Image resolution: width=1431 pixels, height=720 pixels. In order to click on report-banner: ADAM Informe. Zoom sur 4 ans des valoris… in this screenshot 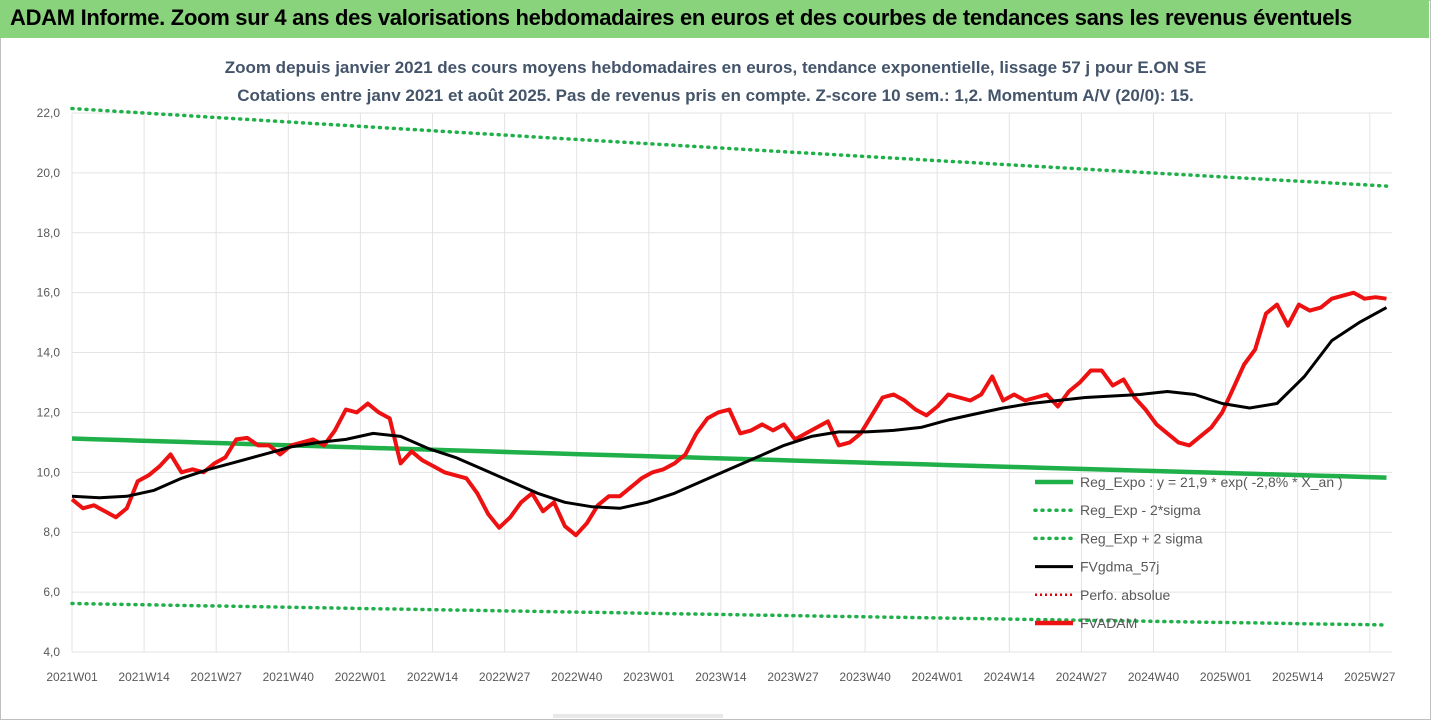, I will do `click(714, 19)`.